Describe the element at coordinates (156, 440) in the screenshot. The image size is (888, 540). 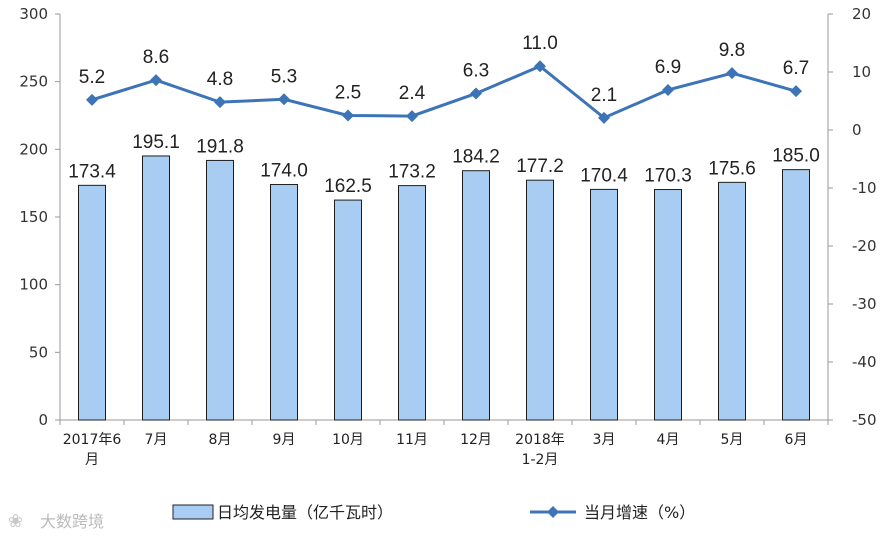
I see `x-tick-label: 7月` at that location.